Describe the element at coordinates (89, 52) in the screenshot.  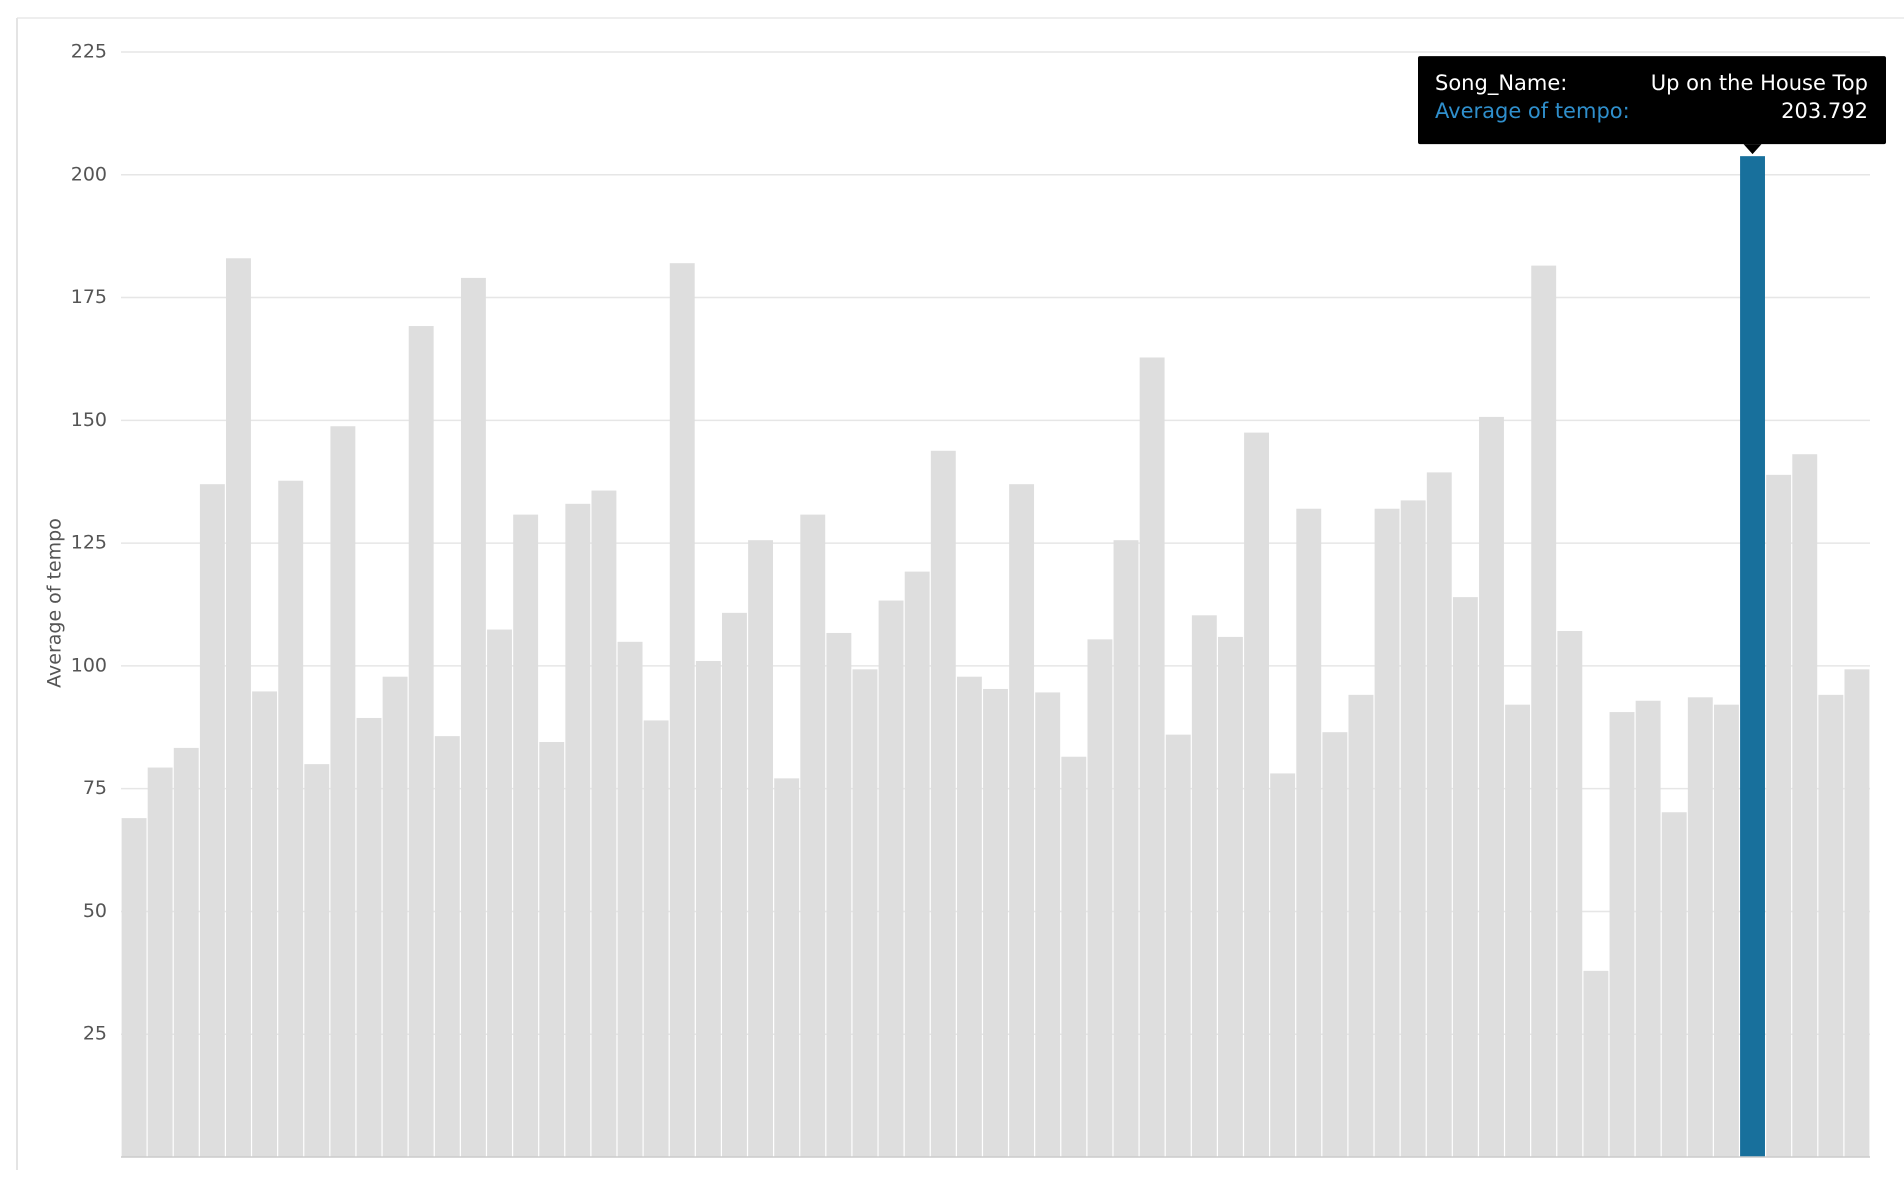
I see `y-tick-label: 225` at that location.